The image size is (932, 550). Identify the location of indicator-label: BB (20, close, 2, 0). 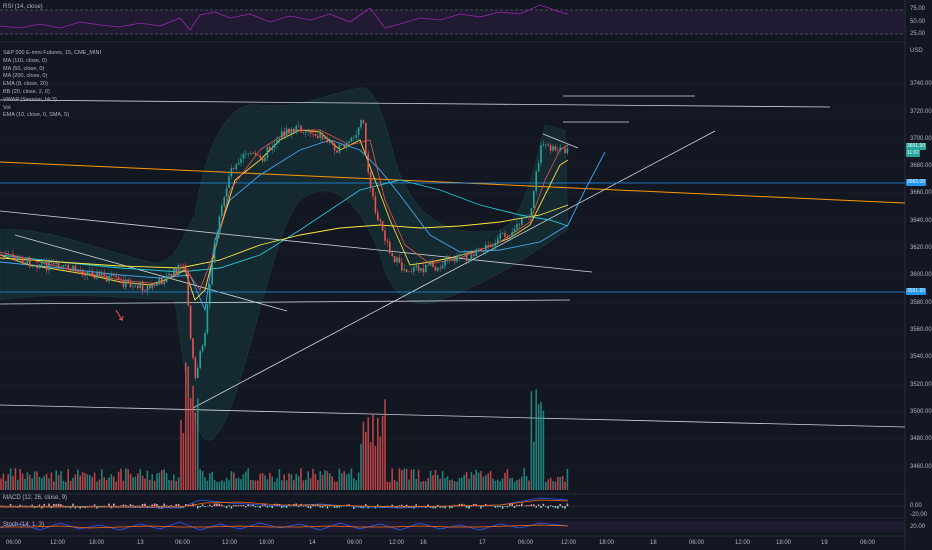
(26, 91).